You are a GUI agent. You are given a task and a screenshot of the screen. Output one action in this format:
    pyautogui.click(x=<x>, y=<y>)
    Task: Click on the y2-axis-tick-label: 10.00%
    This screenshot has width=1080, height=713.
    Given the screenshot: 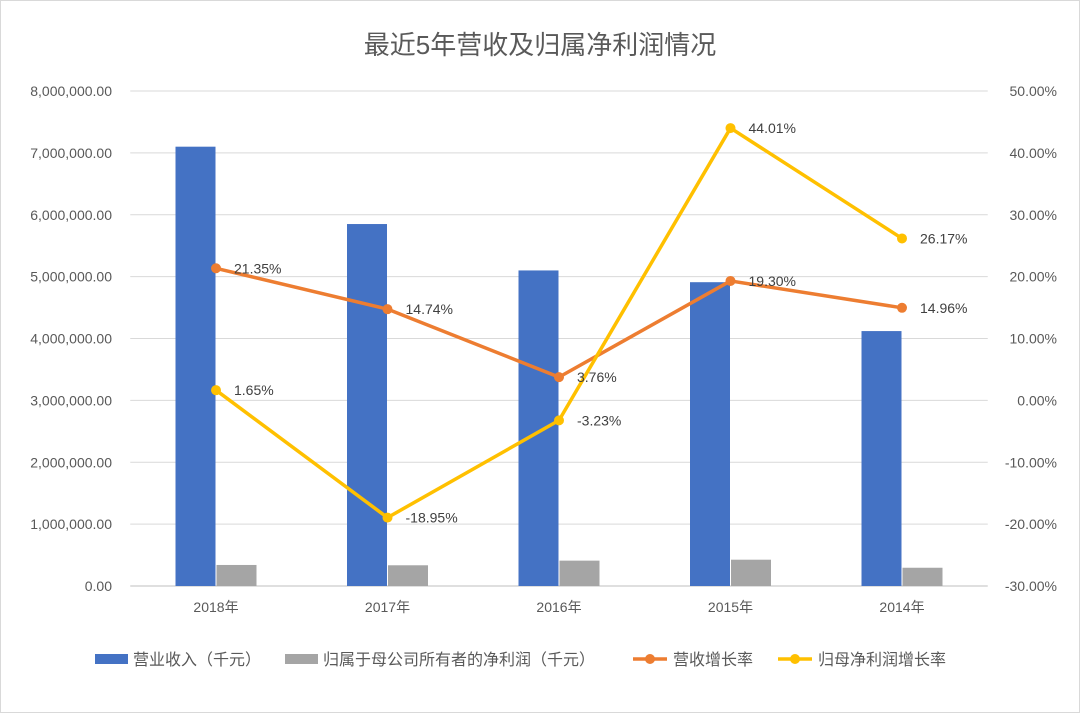 What is the action you would take?
    pyautogui.click(x=1033, y=339)
    